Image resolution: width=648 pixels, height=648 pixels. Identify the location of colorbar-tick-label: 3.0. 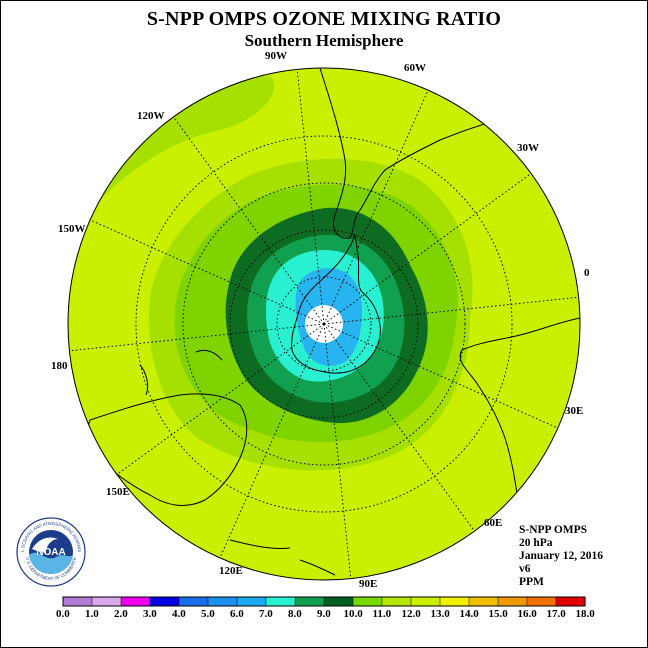
(150, 614).